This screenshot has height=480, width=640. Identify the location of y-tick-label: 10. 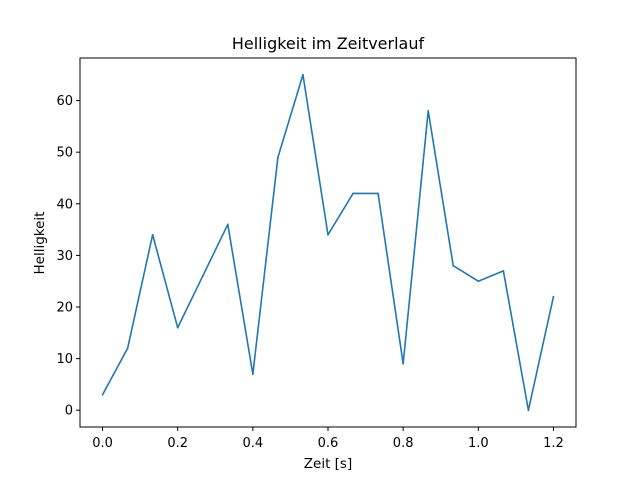
(64, 359).